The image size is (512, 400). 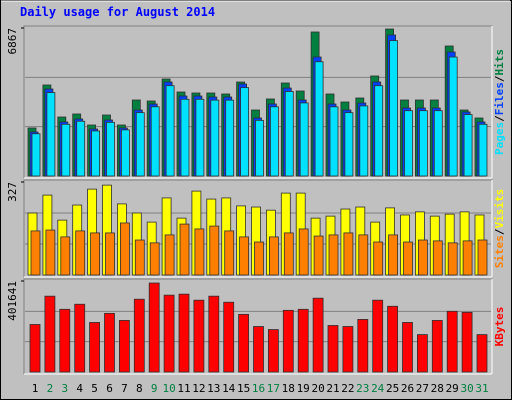 What do you see at coordinates (499, 62) in the screenshot?
I see `legend-entry: Hits` at bounding box center [499, 62].